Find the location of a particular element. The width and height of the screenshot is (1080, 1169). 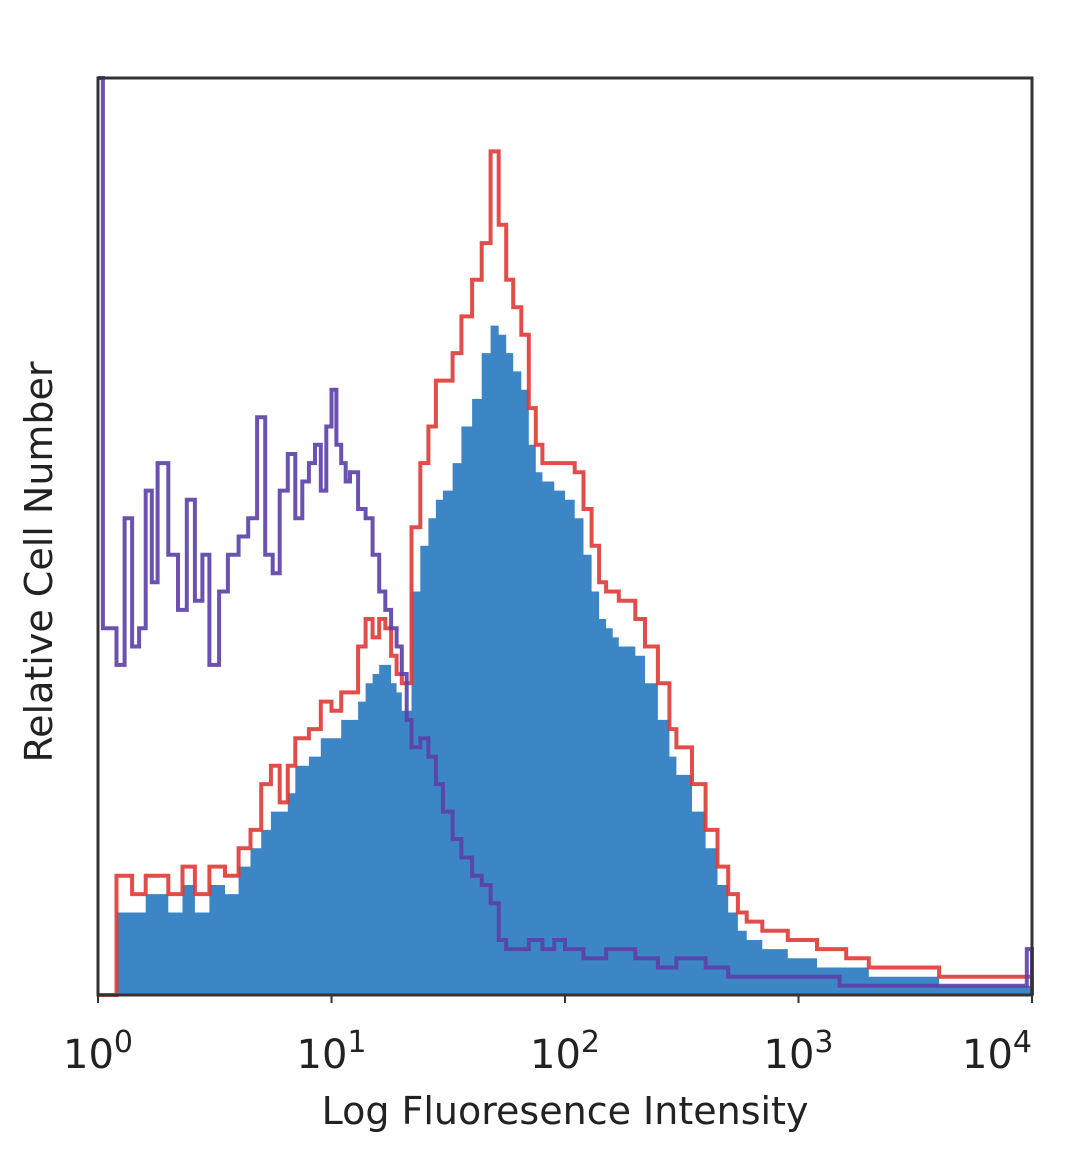

x-tick-label: 101 is located at coordinates (332, 1051).